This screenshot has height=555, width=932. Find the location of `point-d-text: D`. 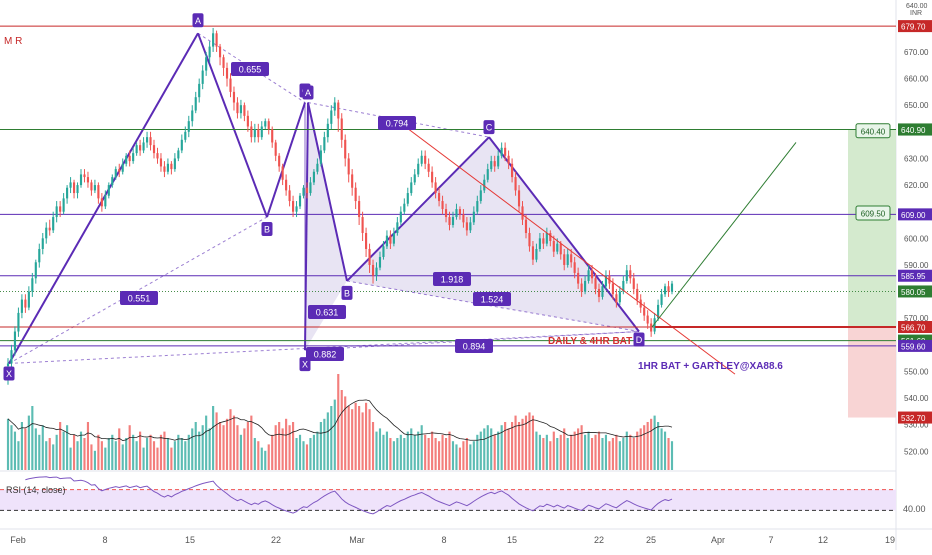

point-d-text: D is located at coordinates (639, 340).